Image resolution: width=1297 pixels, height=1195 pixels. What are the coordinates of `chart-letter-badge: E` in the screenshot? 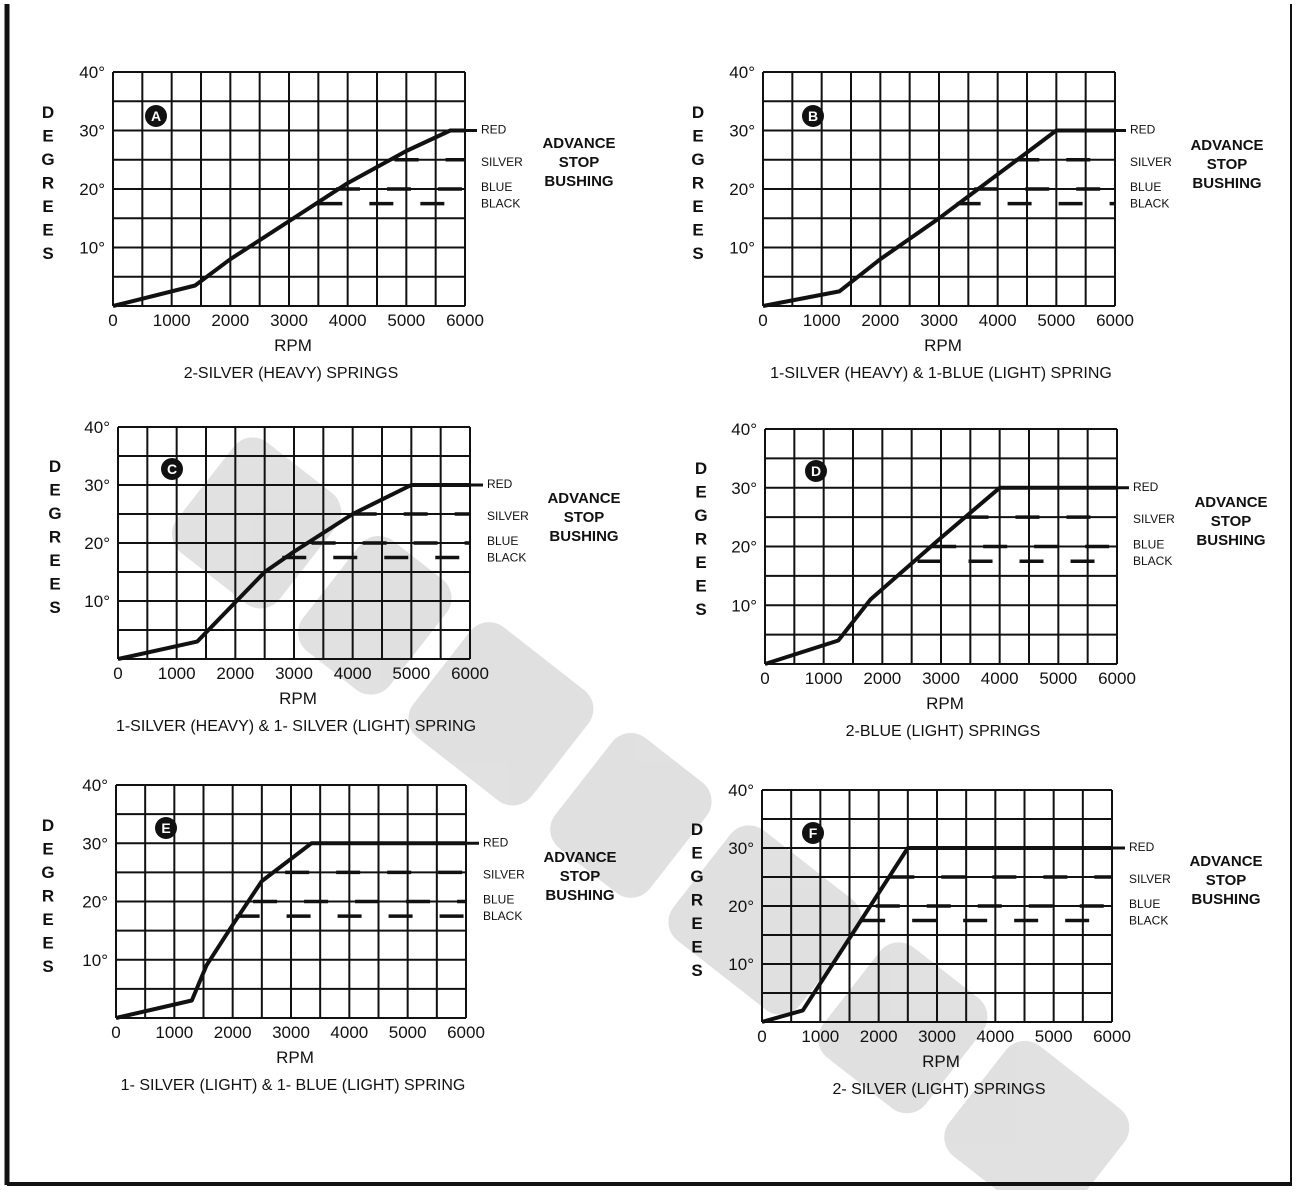 It's located at (166, 828).